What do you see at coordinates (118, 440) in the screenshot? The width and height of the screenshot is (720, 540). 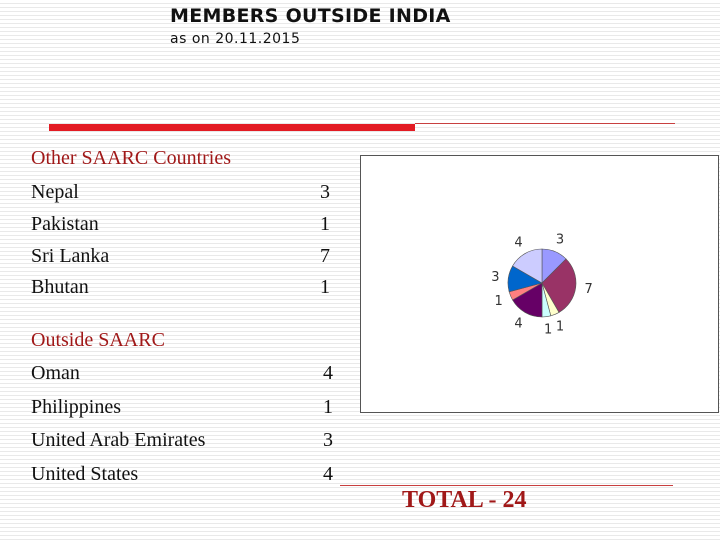 I see `country-name: United Arab Emirates` at bounding box center [118, 440].